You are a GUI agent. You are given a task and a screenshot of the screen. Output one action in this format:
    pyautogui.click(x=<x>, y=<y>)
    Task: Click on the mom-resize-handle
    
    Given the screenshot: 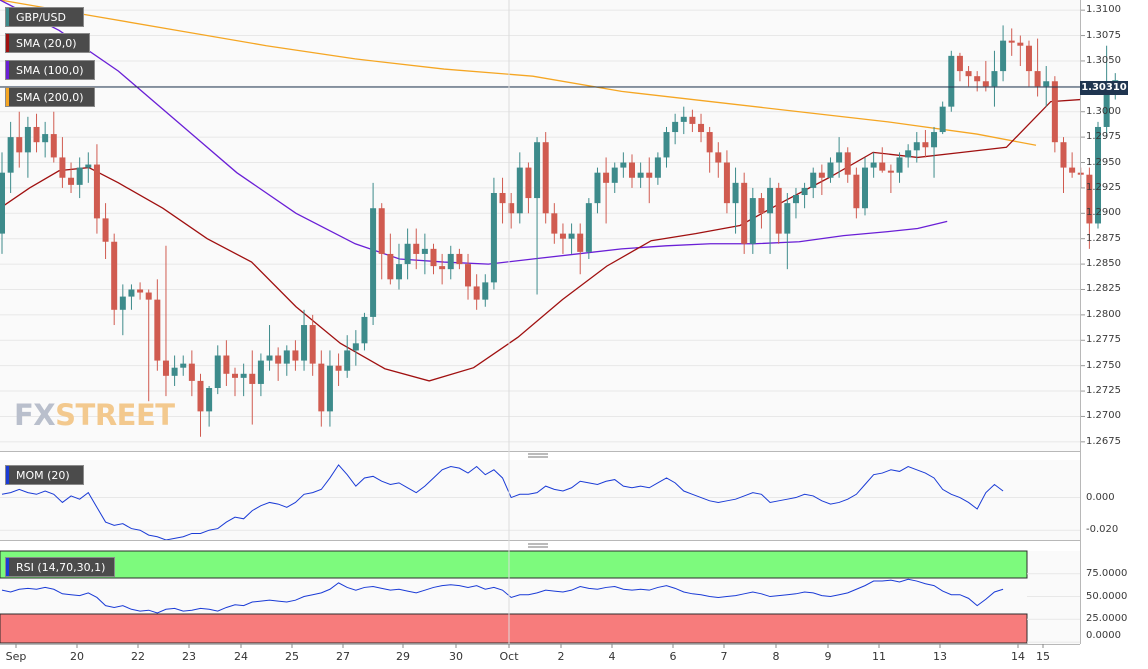 What is the action you would take?
    pyautogui.click(x=538, y=455)
    